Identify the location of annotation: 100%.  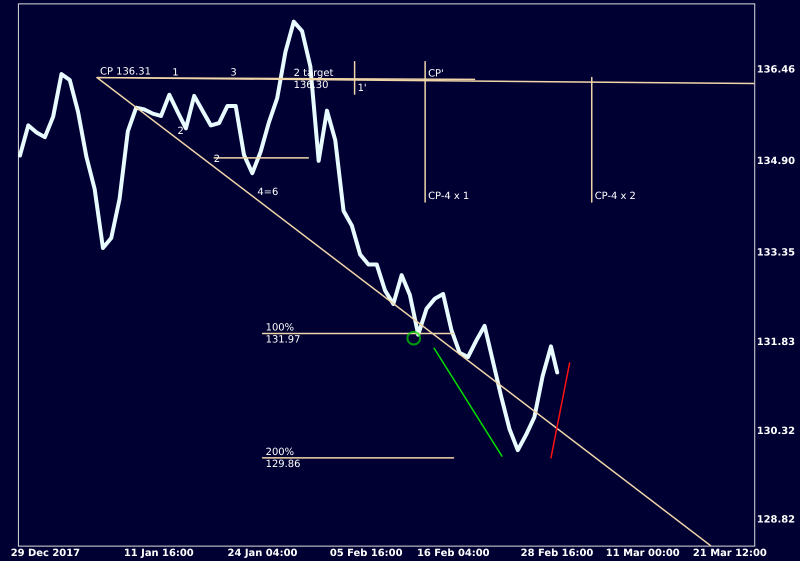
(280, 328).